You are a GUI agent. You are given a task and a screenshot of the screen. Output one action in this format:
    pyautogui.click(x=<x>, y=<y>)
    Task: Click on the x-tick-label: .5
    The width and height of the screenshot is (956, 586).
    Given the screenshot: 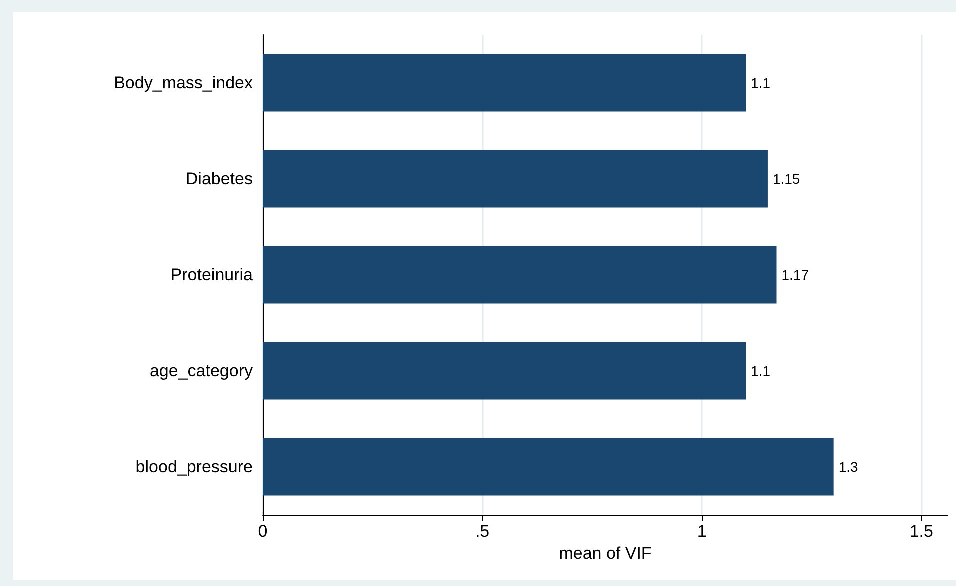 What is the action you would take?
    pyautogui.click(x=482, y=531)
    